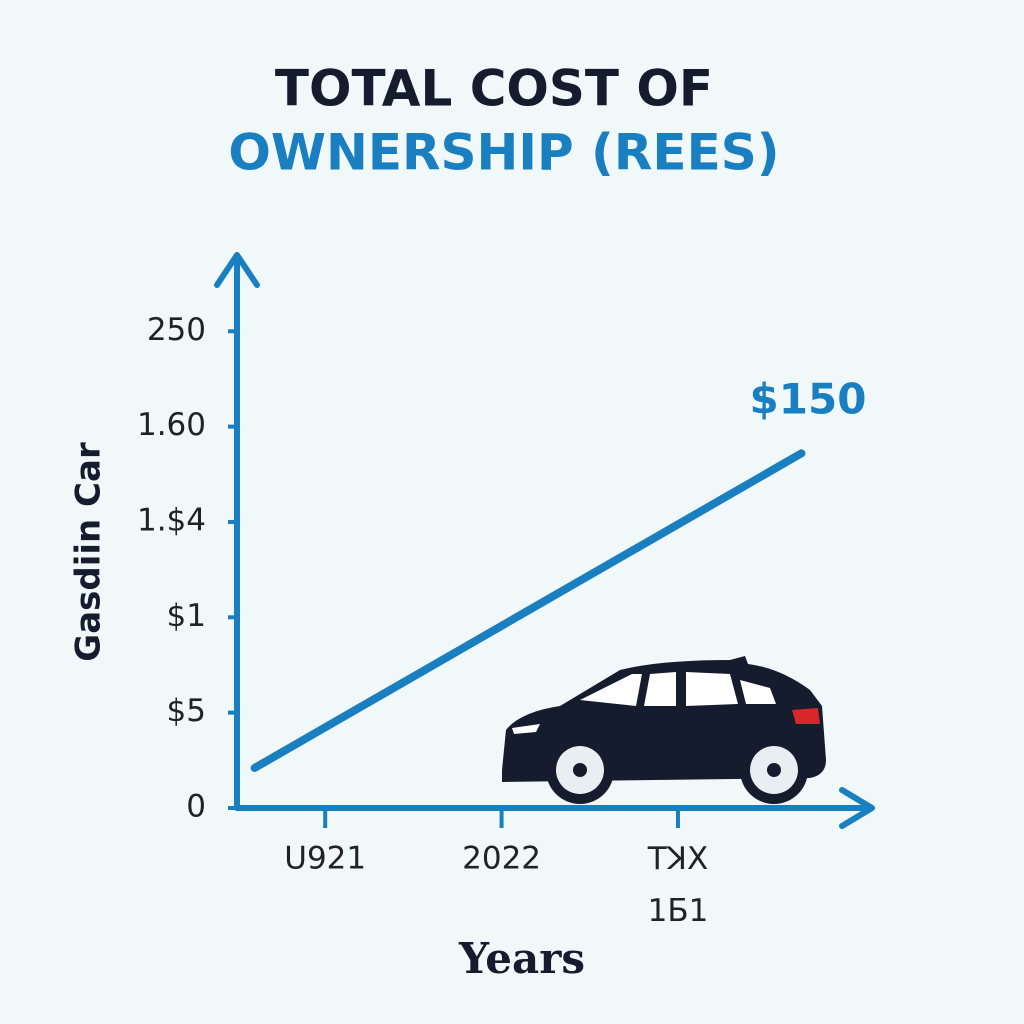  What do you see at coordinates (501, 859) in the screenshot?
I see `x-tick-label: 2022` at bounding box center [501, 859].